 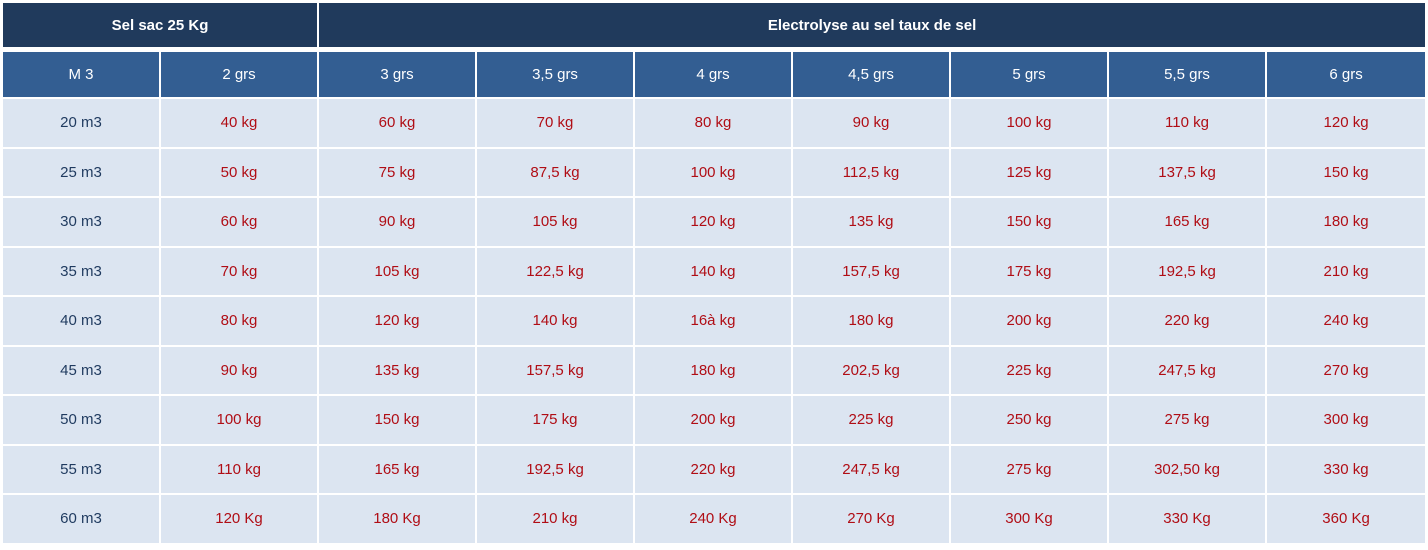 I want to click on salt-quantity-cell: 40 kg, so click(x=240, y=124).